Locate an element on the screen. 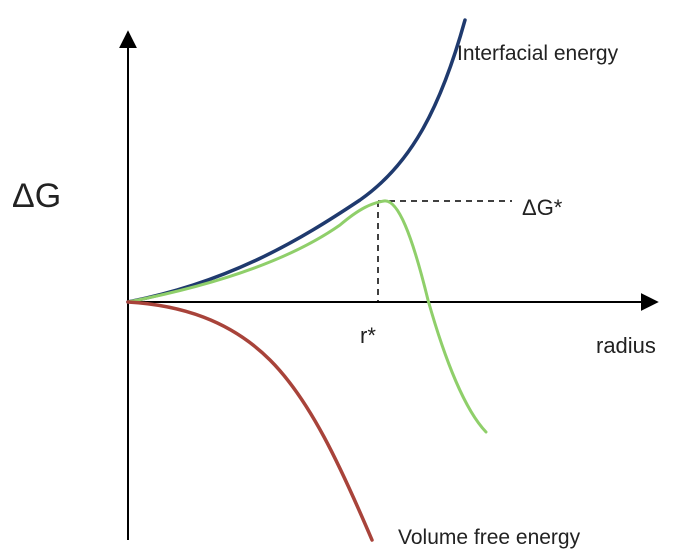 This screenshot has height=549, width=692. y-axis-label: ΔG is located at coordinates (36, 196).